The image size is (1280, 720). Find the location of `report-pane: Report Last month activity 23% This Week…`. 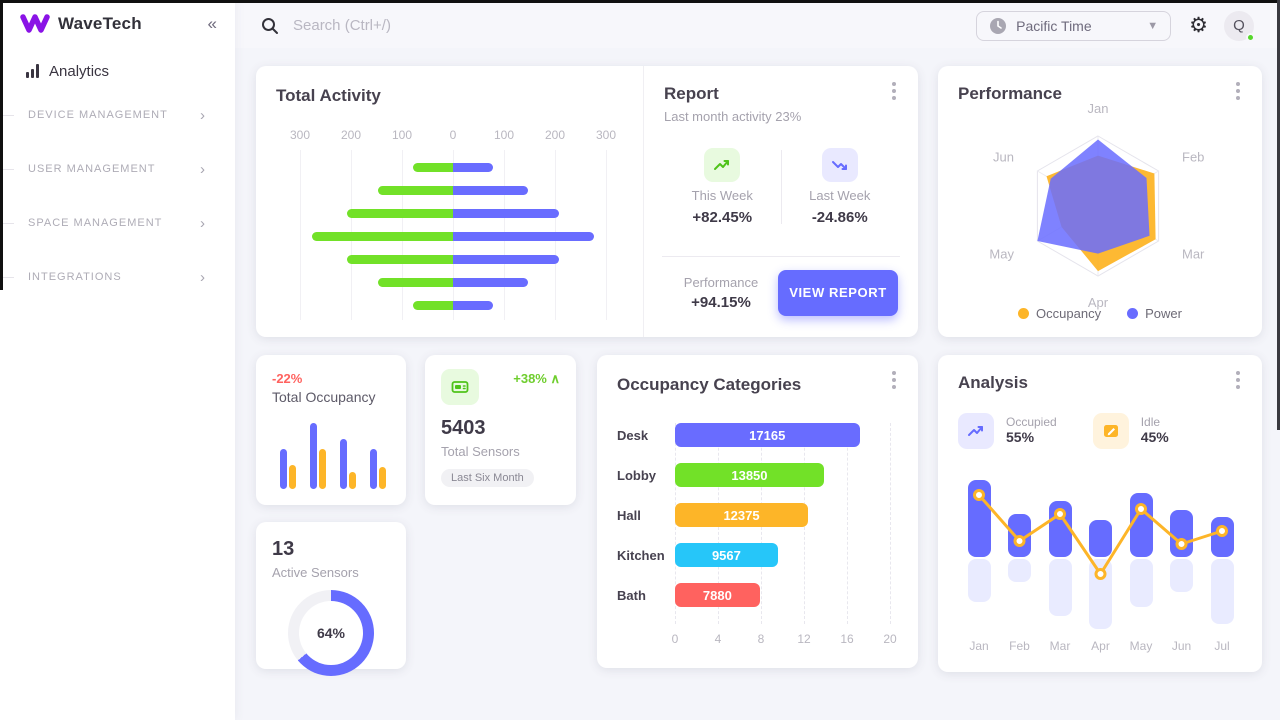

report-pane: Report Last month activity 23% This Week… is located at coordinates (781, 201).